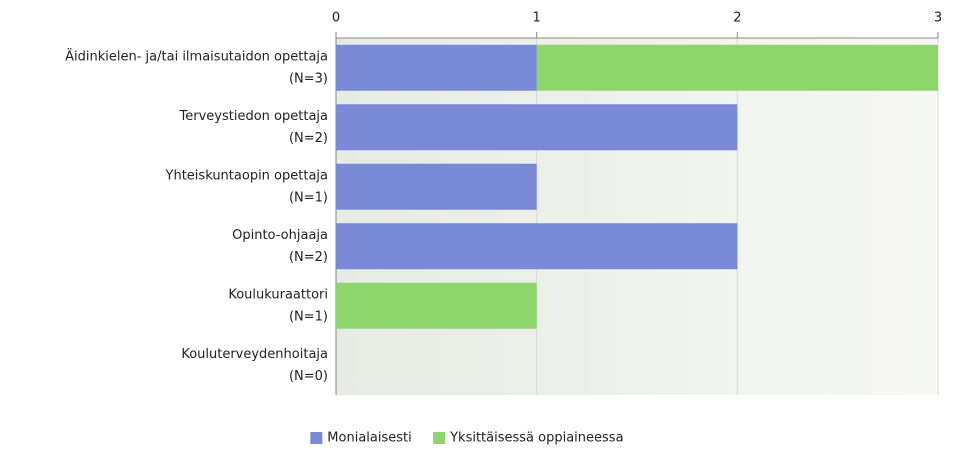 This screenshot has height=452, width=965. I want to click on x-tick-label: 1, so click(537, 18).